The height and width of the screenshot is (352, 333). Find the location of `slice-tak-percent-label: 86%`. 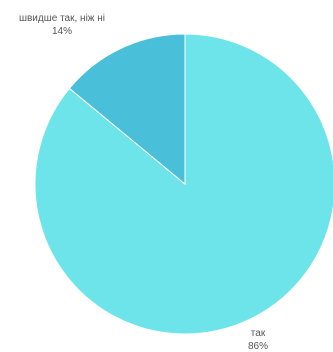

slice-tak-percent-label: 86% is located at coordinates (258, 346).